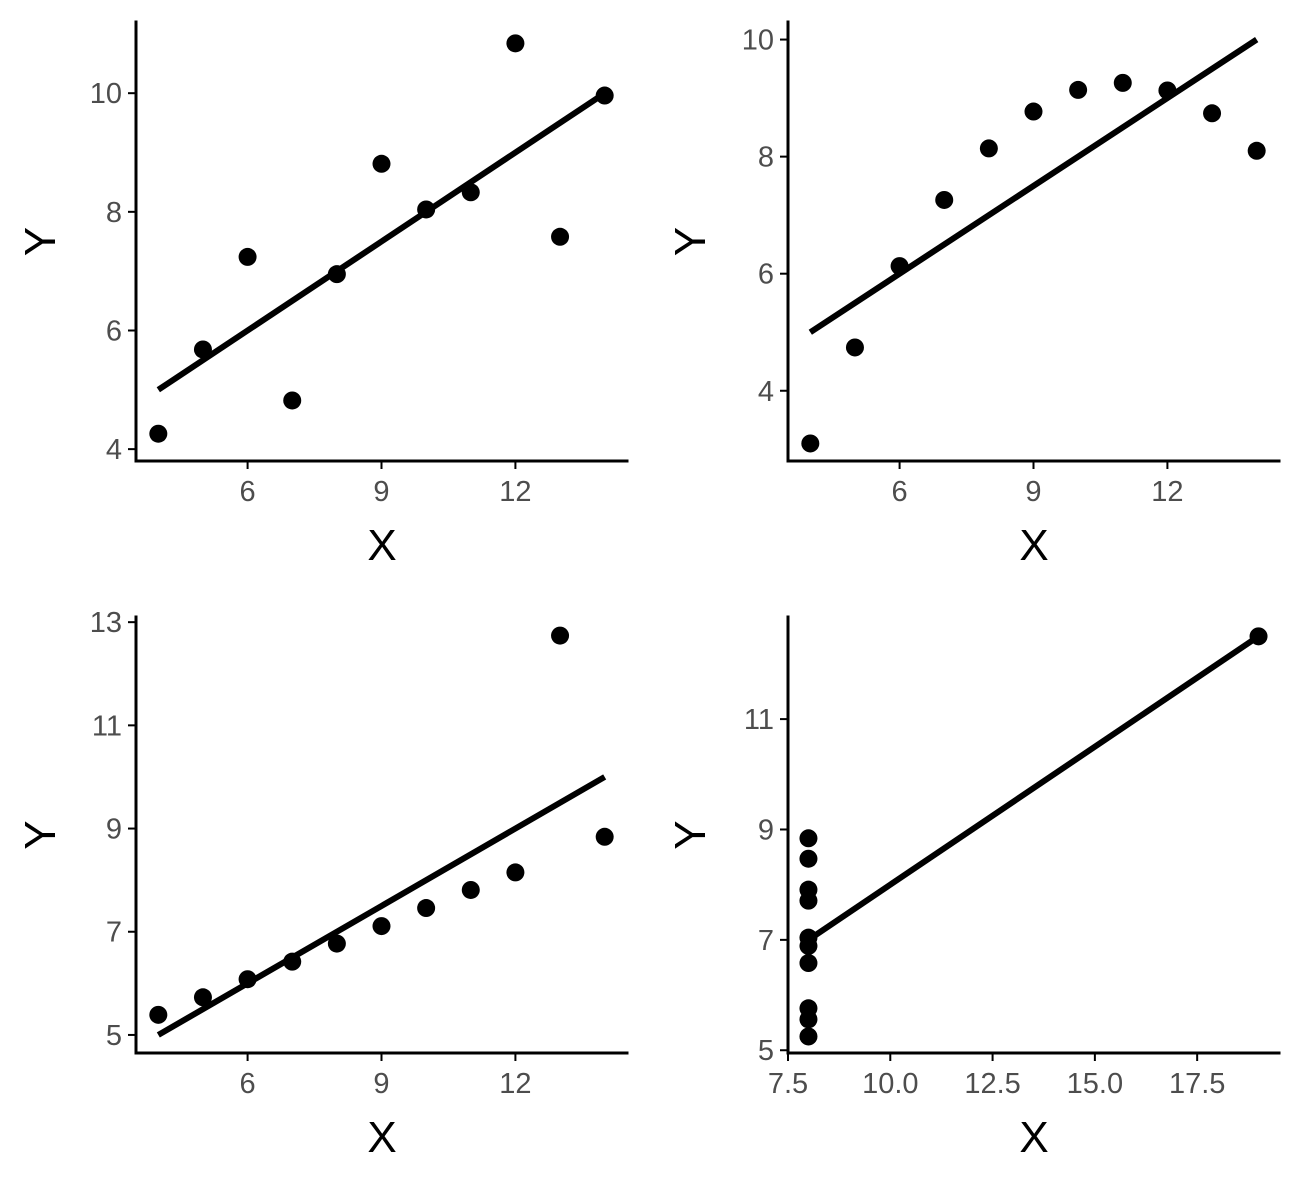 Image resolution: width=1303 pixels, height=1185 pixels. I want to click on y-tick-label: 13, so click(106, 623).